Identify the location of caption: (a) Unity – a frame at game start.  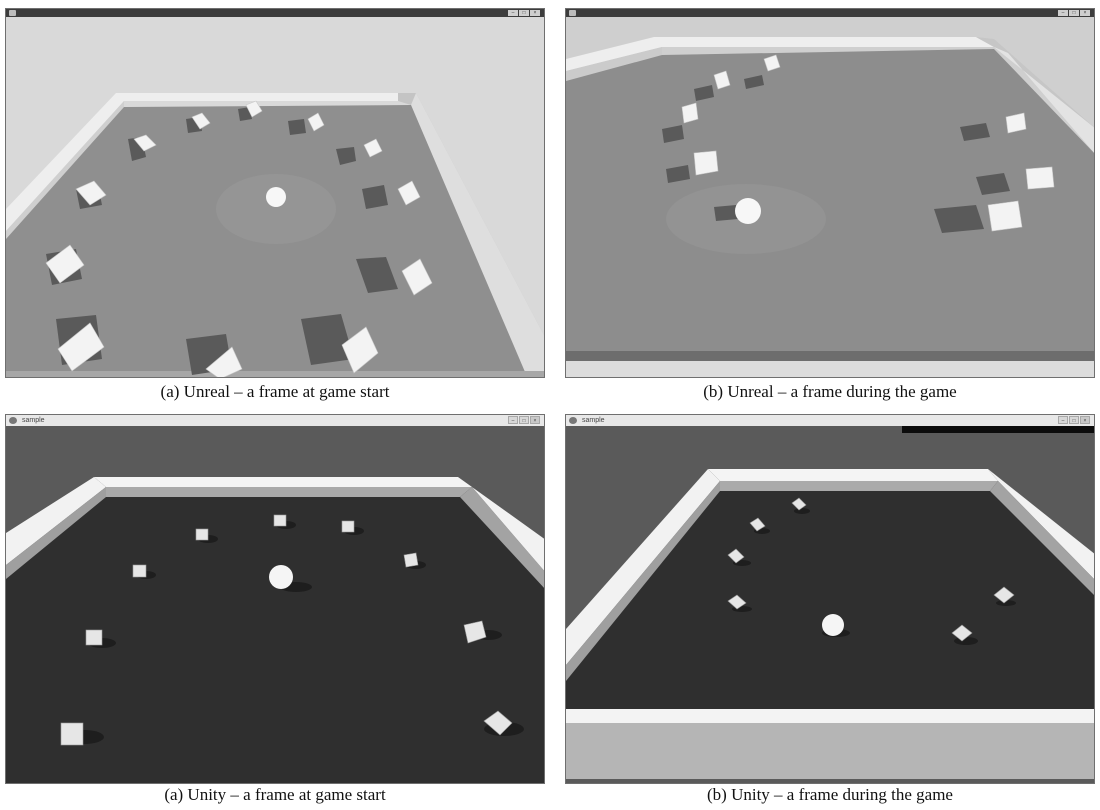
(275, 794).